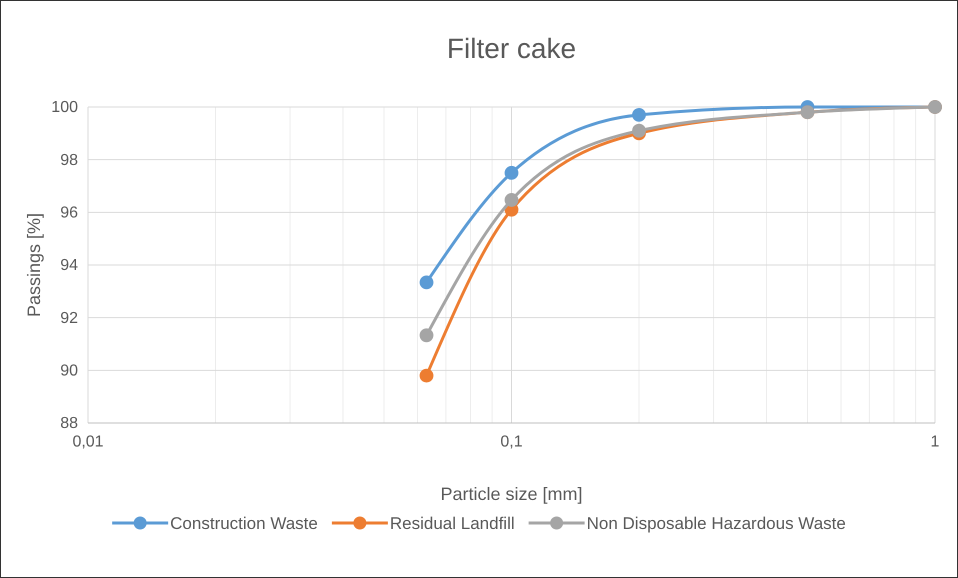  What do you see at coordinates (452, 523) in the screenshot?
I see `legend-label: Residual Landfill` at bounding box center [452, 523].